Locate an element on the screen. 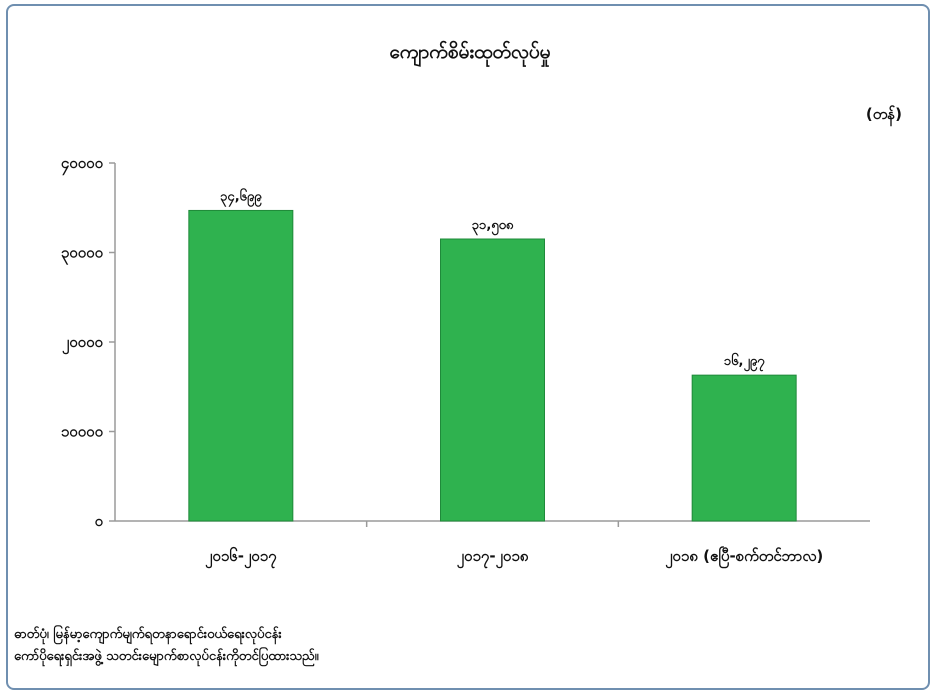  x-category-label-2: ၂၀၁၇-၂၀၁၈ is located at coordinates (493, 558).